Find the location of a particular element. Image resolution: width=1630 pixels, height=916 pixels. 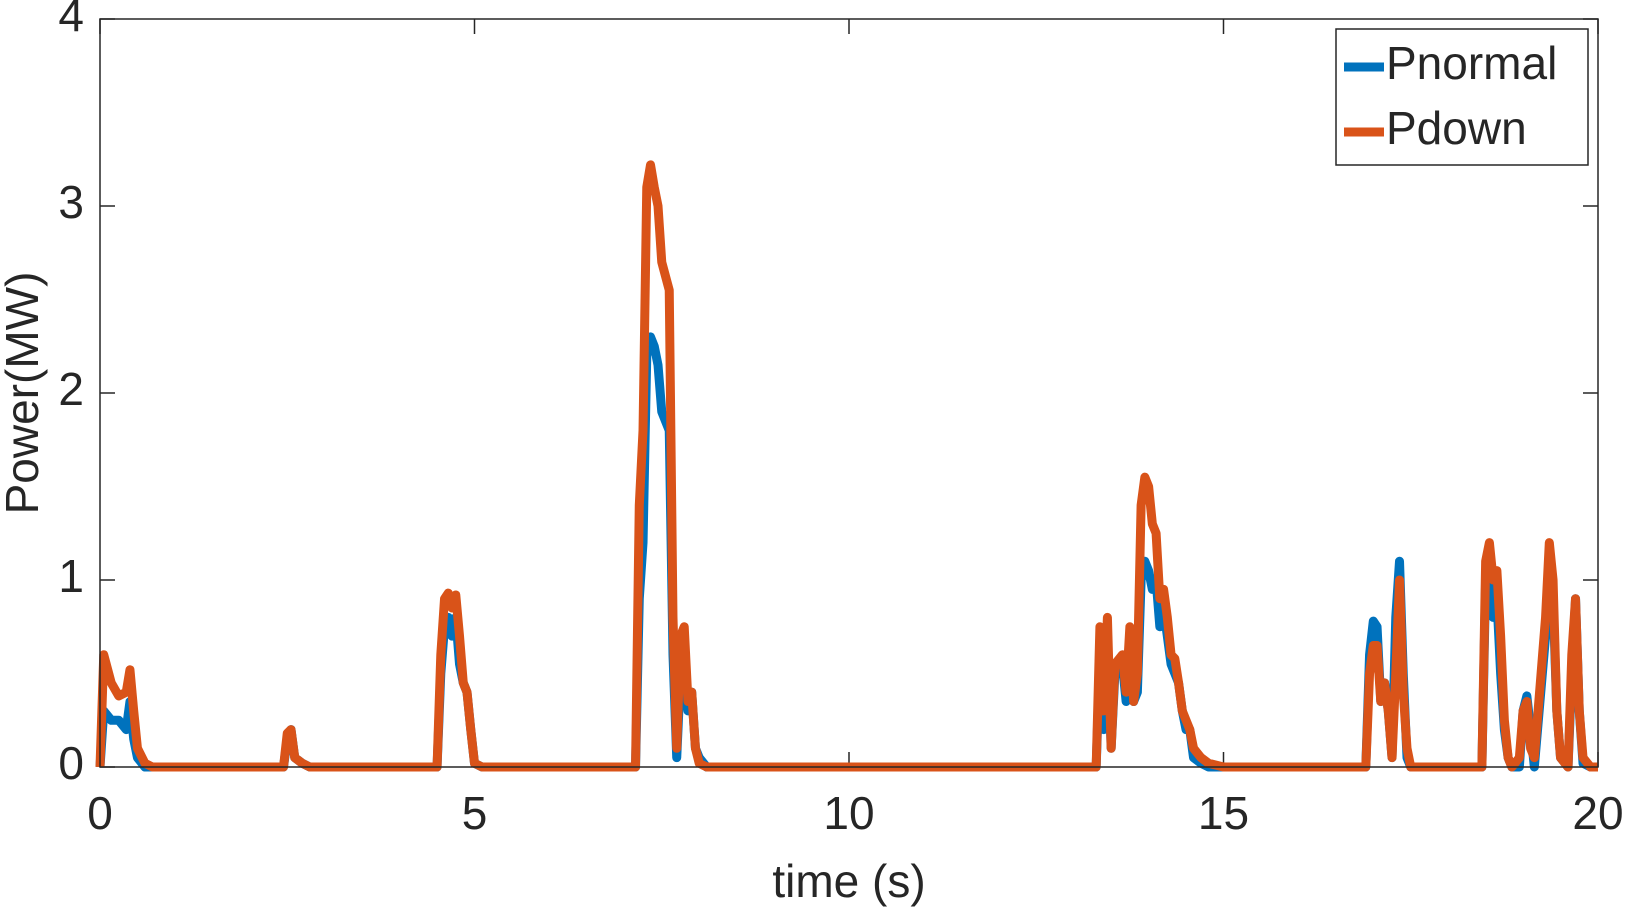

legend-box is located at coordinates (1462, 97).